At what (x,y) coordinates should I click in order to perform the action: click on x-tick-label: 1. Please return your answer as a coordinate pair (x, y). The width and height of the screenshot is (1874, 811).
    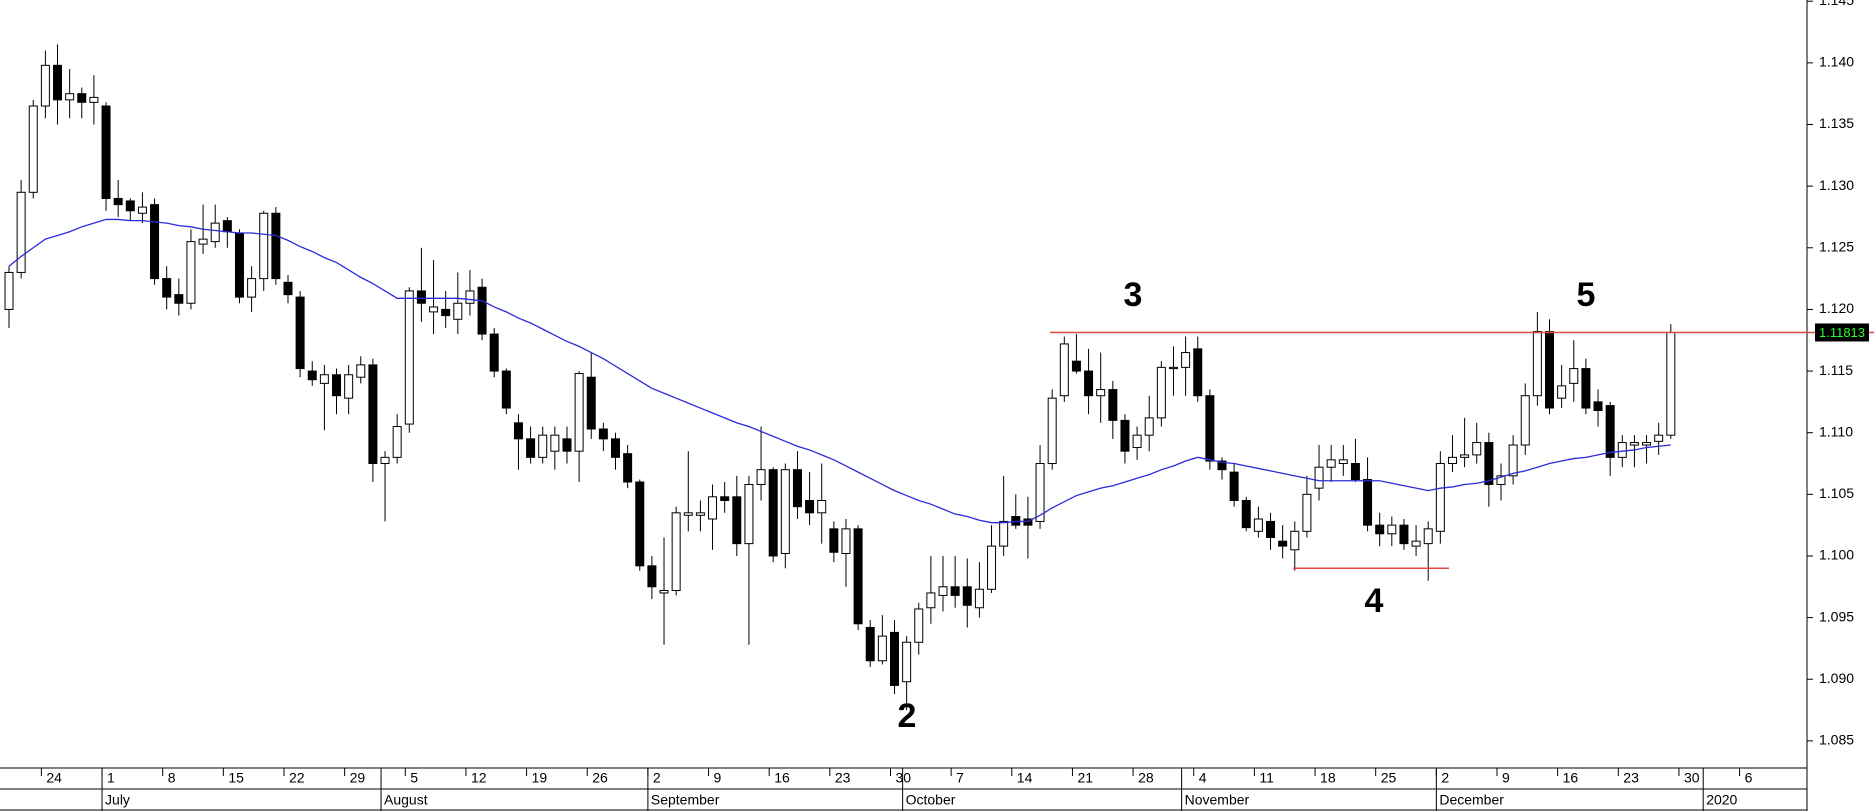
    Looking at the image, I should click on (111, 778).